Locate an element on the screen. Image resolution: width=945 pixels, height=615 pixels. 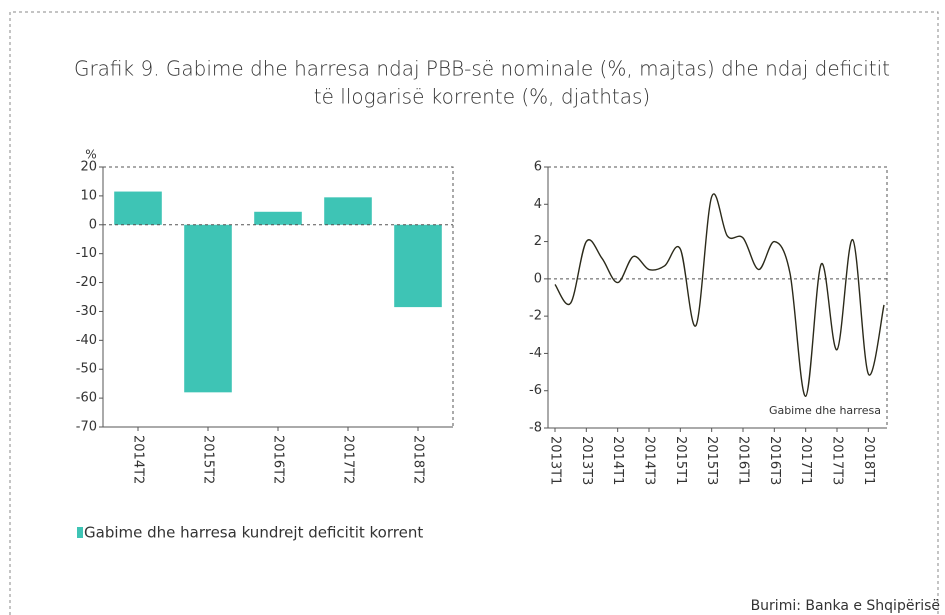
y-tick-label: 10 is located at coordinates (88, 195).